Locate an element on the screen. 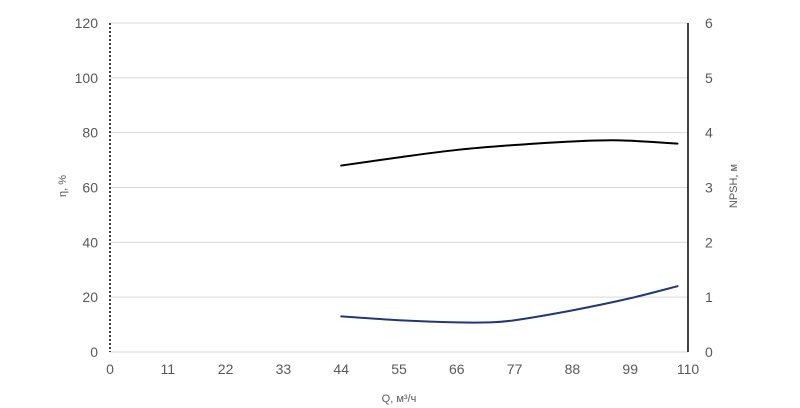 The width and height of the screenshot is (800, 408). y-left-tick-label-4: 80 is located at coordinates (90, 133).